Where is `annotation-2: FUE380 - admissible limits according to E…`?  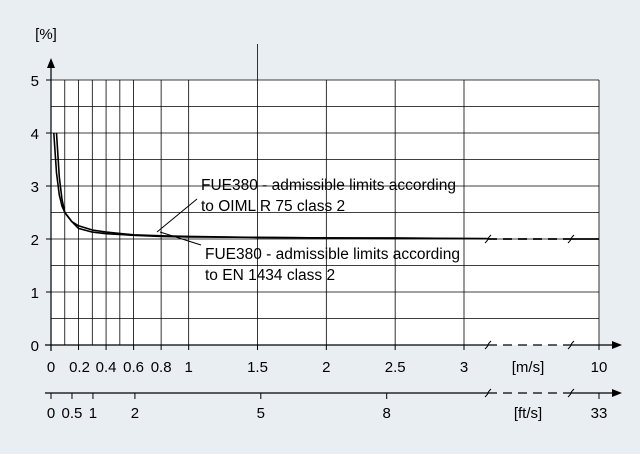 annotation-2: FUE380 - admissible limits according to E… is located at coordinates (332, 265).